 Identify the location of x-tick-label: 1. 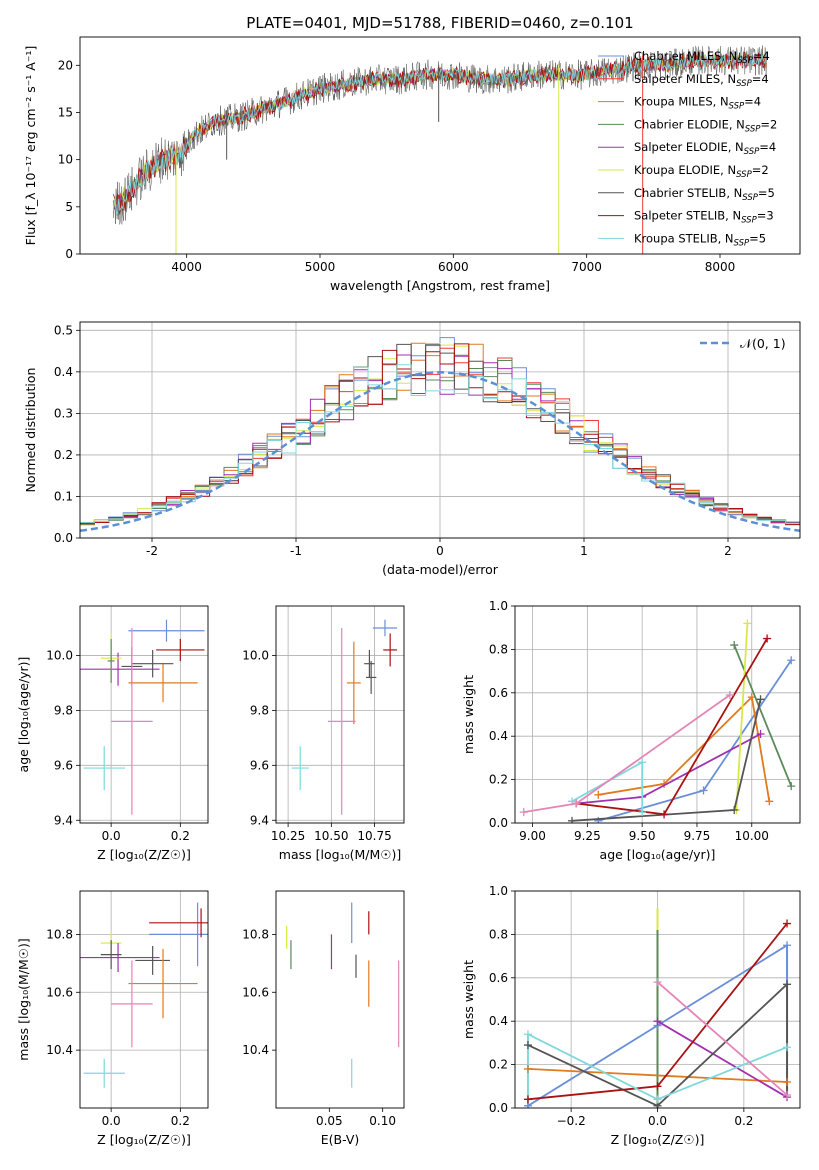
(584, 551).